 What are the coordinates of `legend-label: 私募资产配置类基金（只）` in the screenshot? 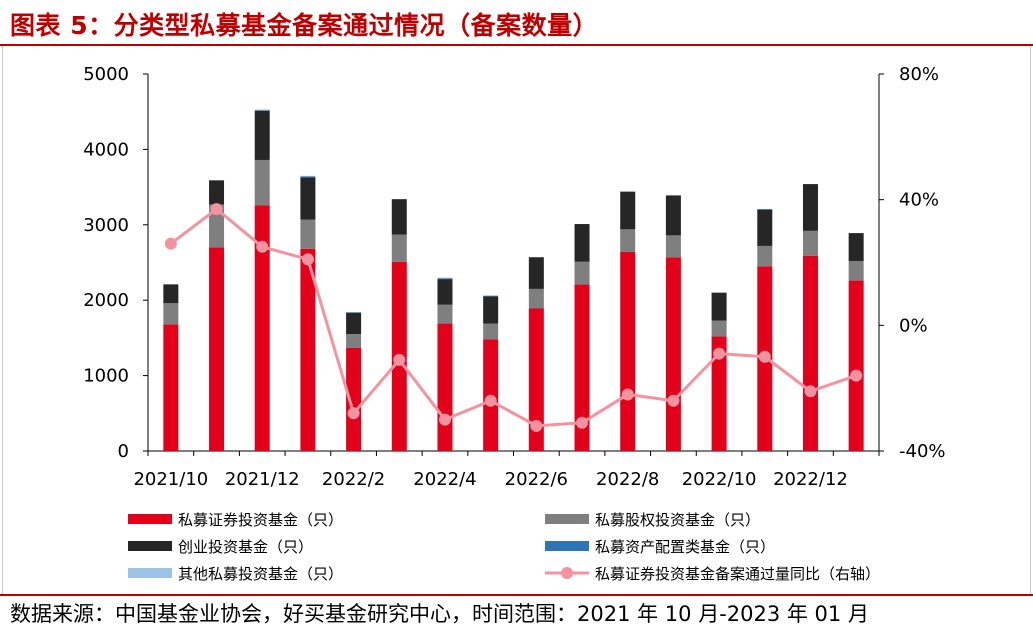 It's located at (685, 547).